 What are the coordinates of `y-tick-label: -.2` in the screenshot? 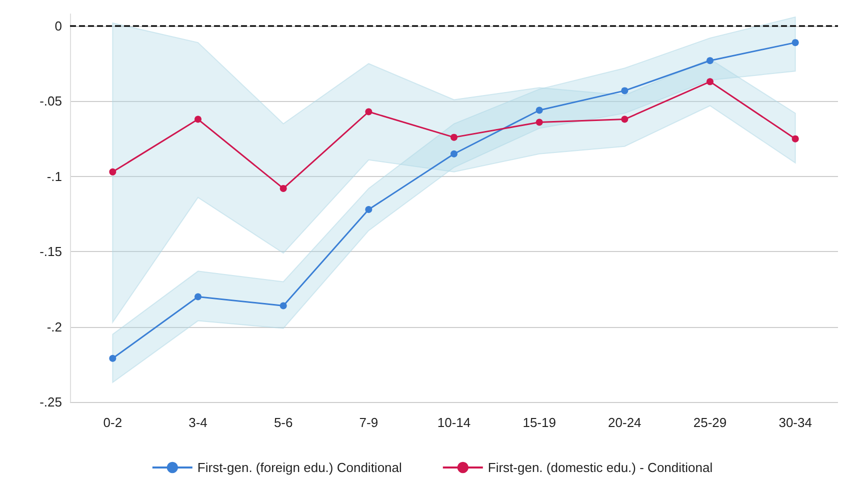 It's located at (54, 326).